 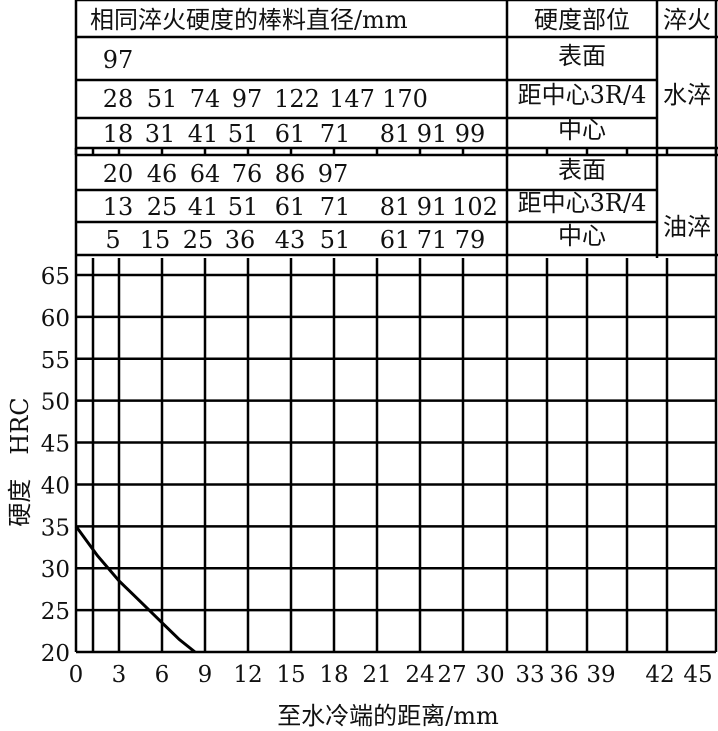 I want to click on x-tick-label: 24, so click(x=419, y=675).